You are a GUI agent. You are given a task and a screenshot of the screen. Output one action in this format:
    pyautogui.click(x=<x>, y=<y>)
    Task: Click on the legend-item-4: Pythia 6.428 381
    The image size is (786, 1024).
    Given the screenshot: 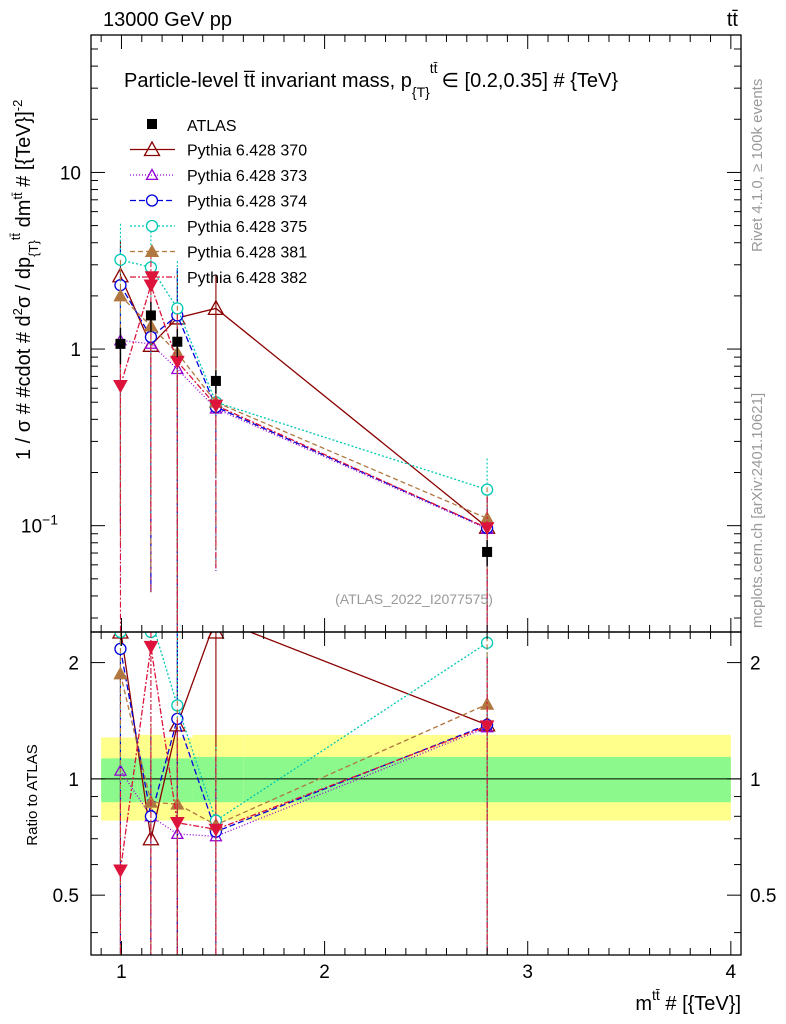 What is the action you would take?
    pyautogui.click(x=218, y=253)
    